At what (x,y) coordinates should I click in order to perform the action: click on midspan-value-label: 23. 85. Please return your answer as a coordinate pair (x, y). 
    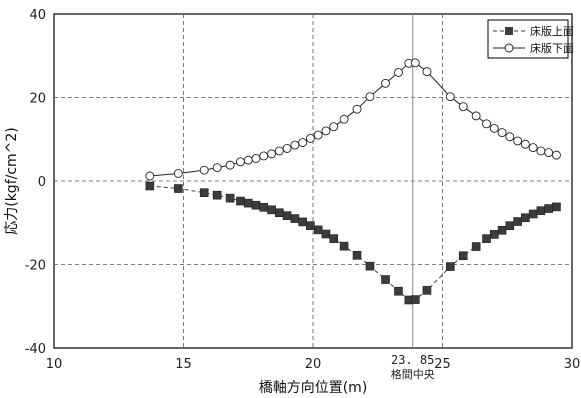
    Looking at the image, I should click on (412, 360).